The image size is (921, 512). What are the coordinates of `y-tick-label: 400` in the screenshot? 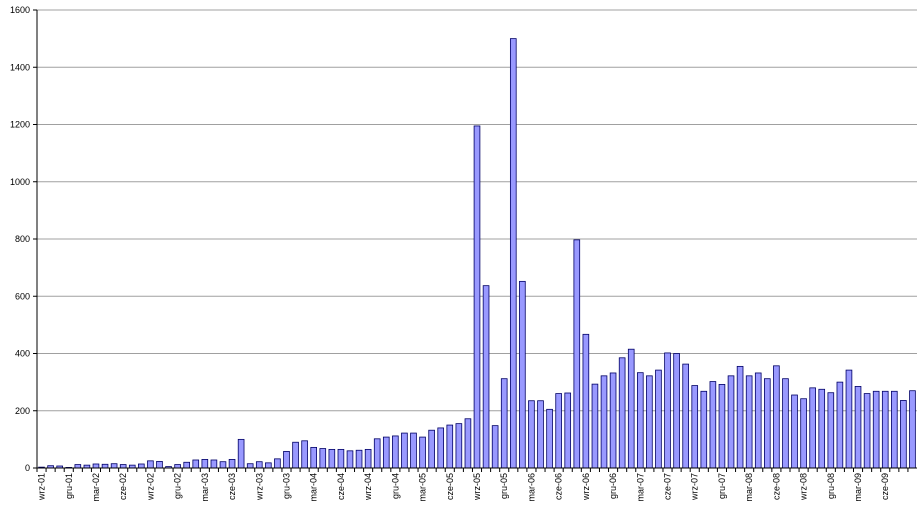 It's located at (22, 354).